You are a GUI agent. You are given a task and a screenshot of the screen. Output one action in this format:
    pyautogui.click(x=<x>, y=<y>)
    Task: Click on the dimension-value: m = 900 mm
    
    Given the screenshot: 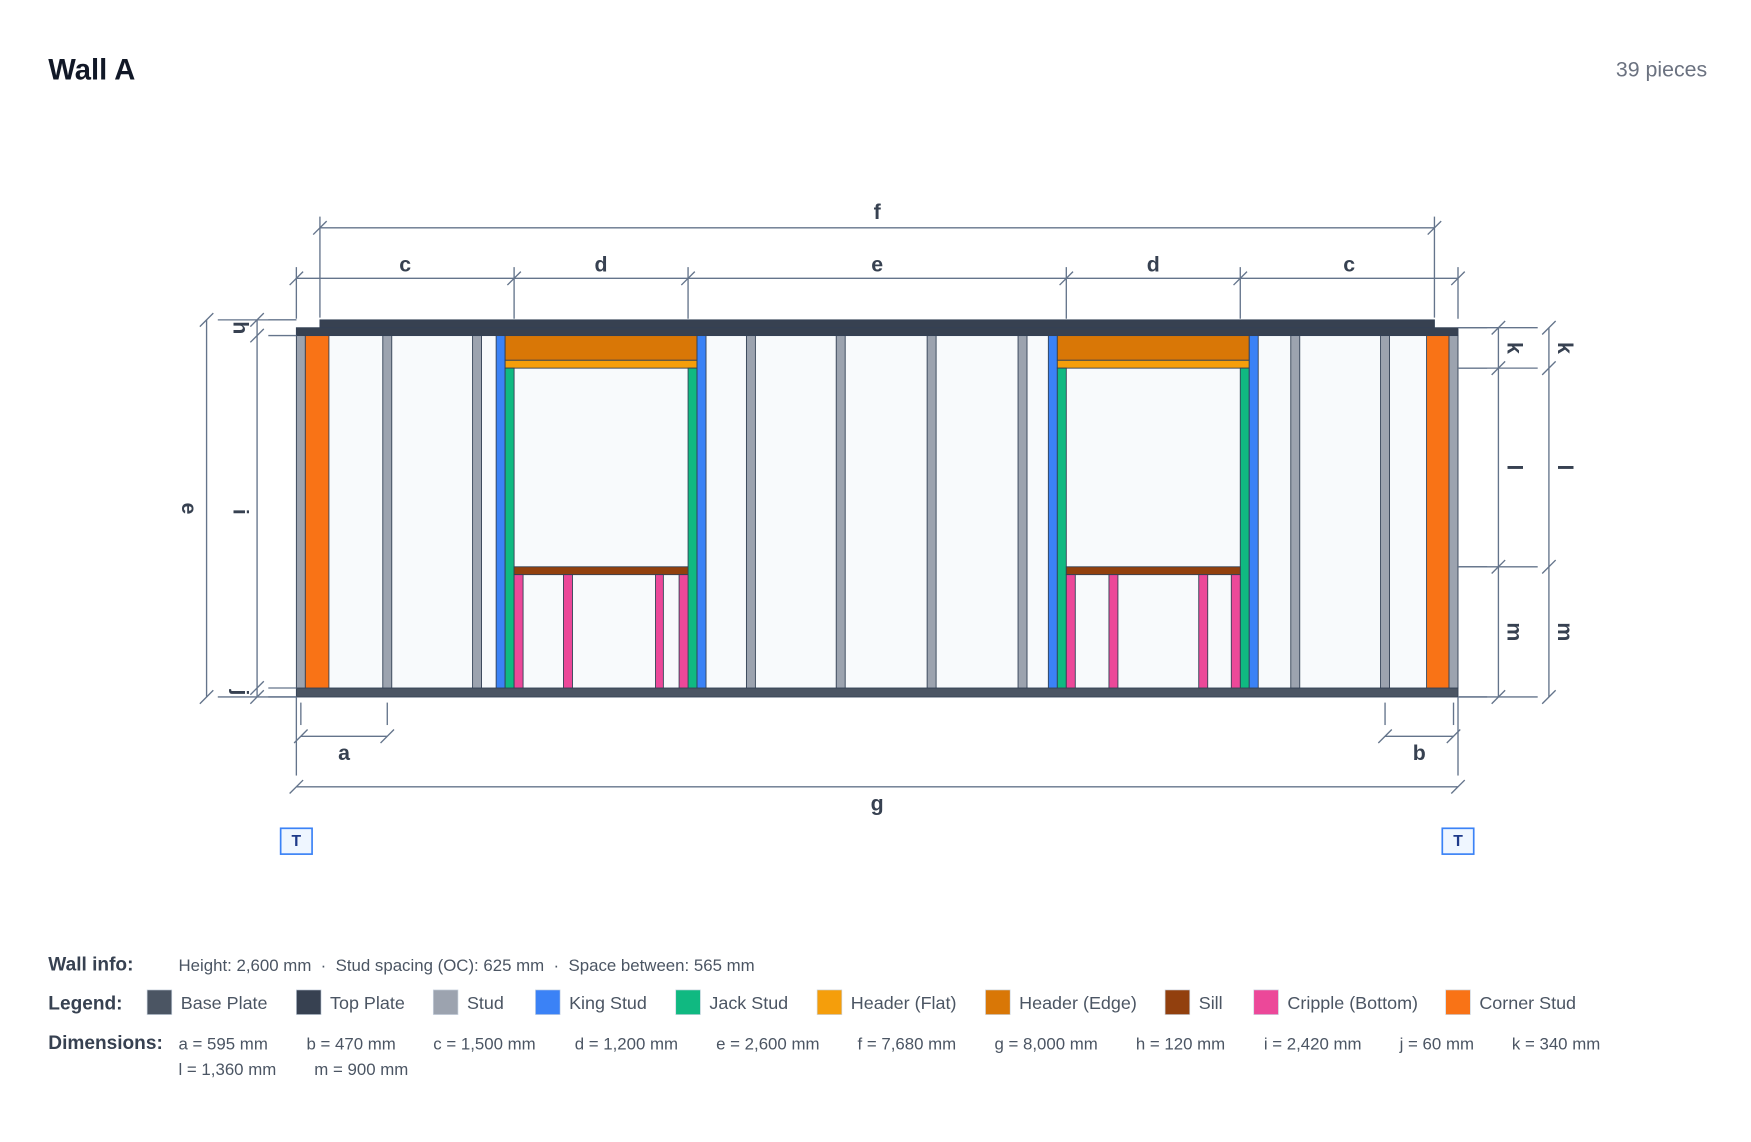 What is the action you would take?
    pyautogui.click(x=361, y=1069)
    